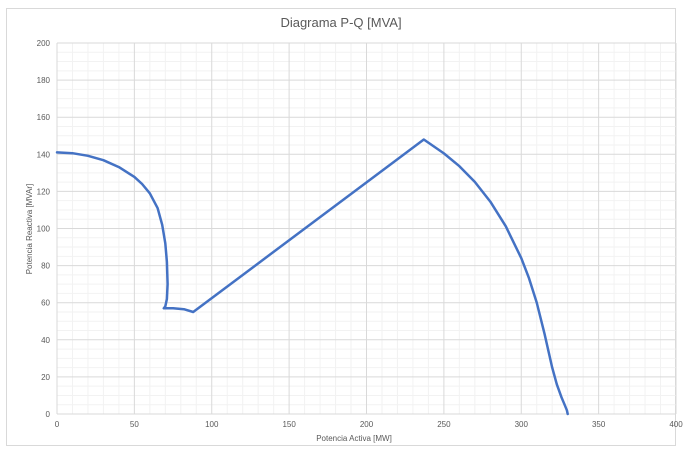  Describe the element at coordinates (212, 424) in the screenshot. I see `x-tick-label: 100` at that location.